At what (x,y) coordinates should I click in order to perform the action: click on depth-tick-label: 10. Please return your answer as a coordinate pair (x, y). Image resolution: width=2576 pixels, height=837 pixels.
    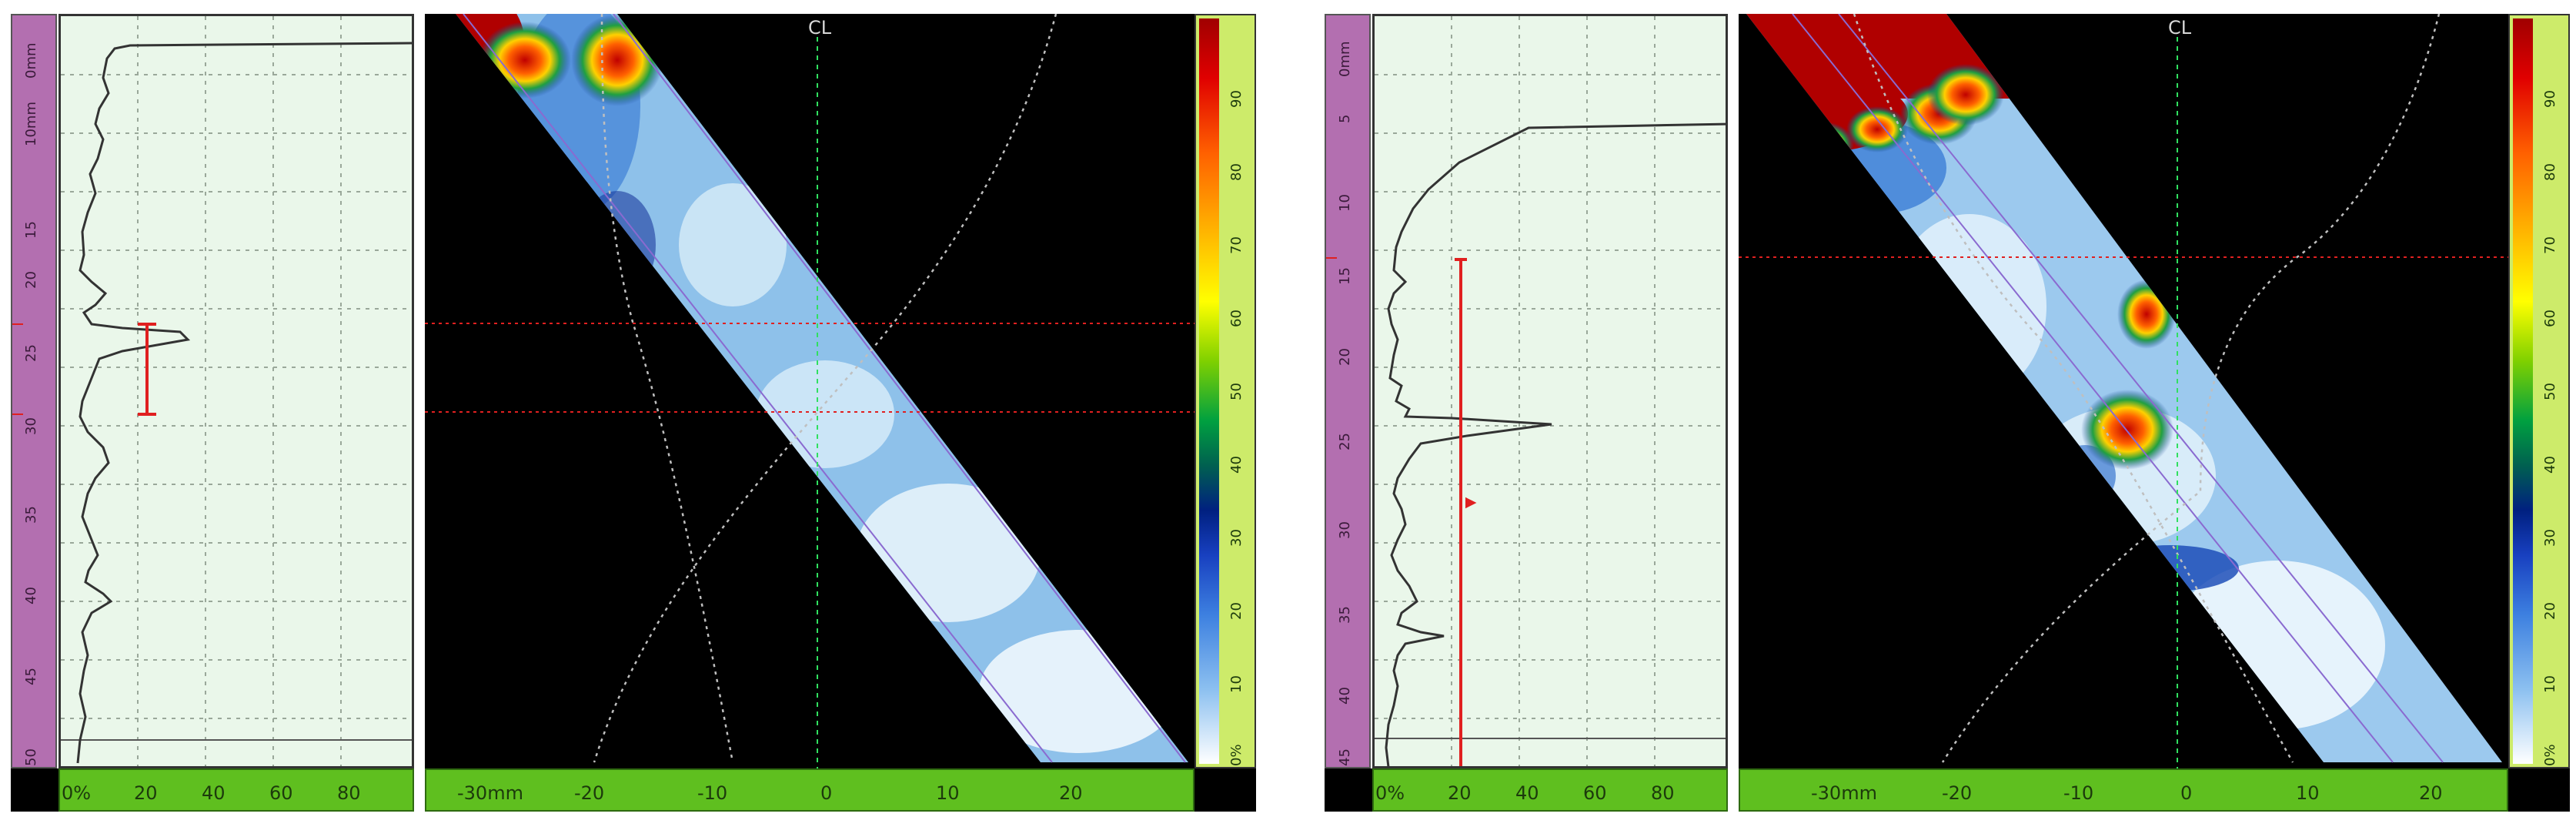
    Looking at the image, I should click on (1345, 203).